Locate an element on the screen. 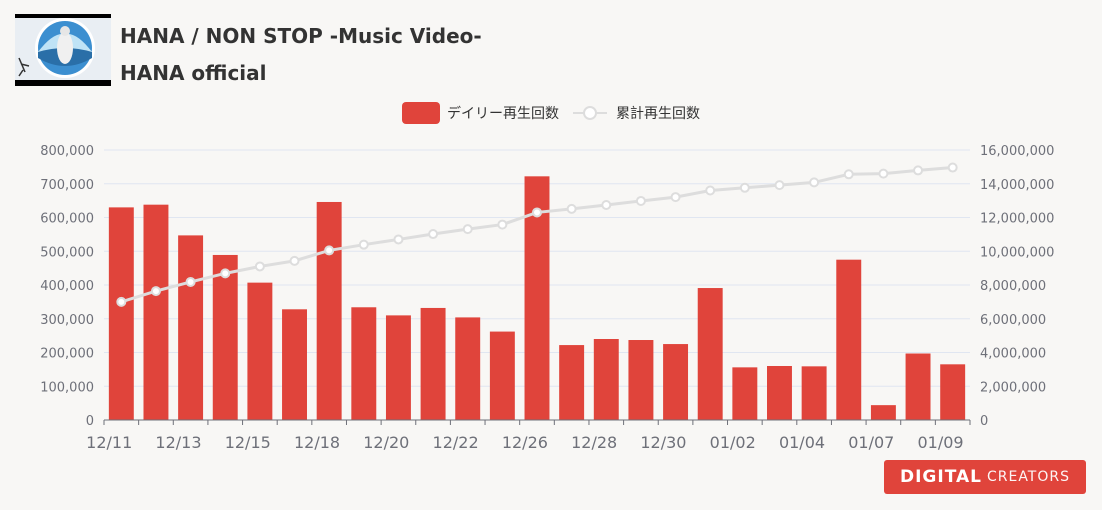  y-left-tick-label: 700,000 is located at coordinates (67, 185).